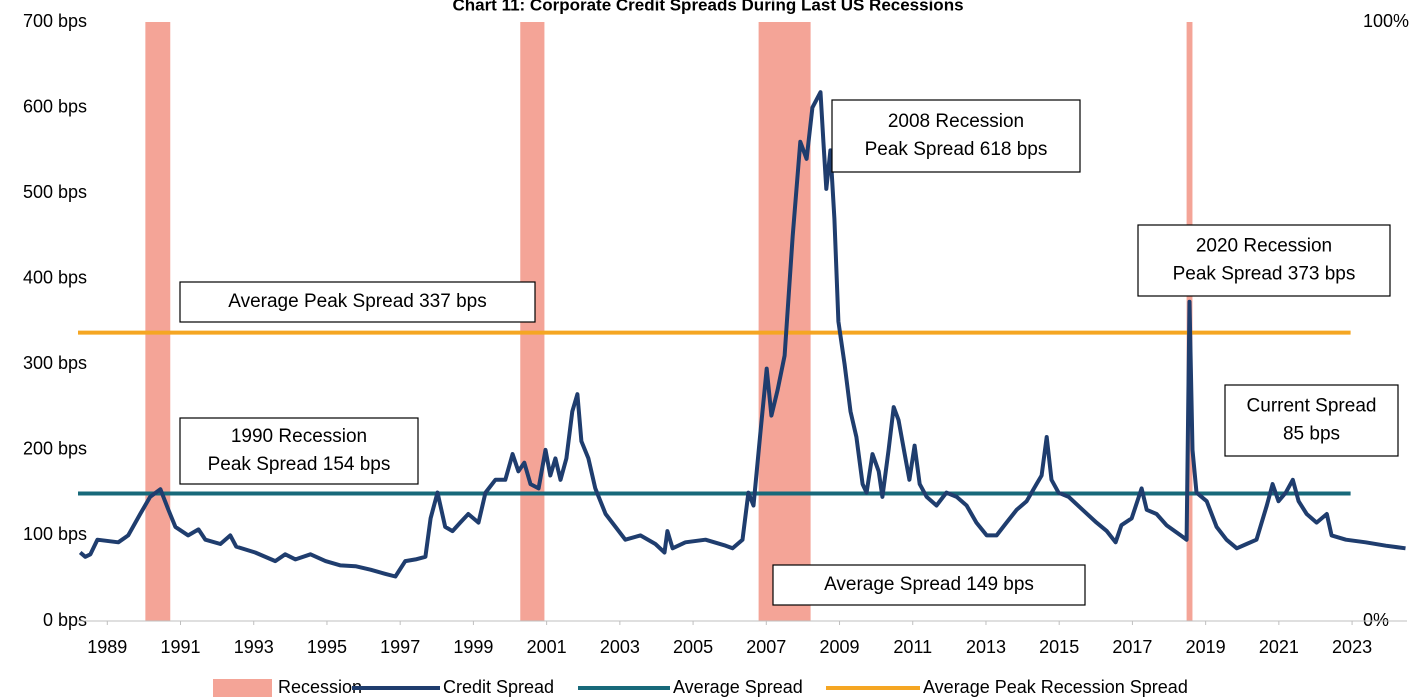 Image resolution: width=1416 pixels, height=700 pixels. I want to click on annotation-text: Peak Spread 618 bps, so click(956, 149).